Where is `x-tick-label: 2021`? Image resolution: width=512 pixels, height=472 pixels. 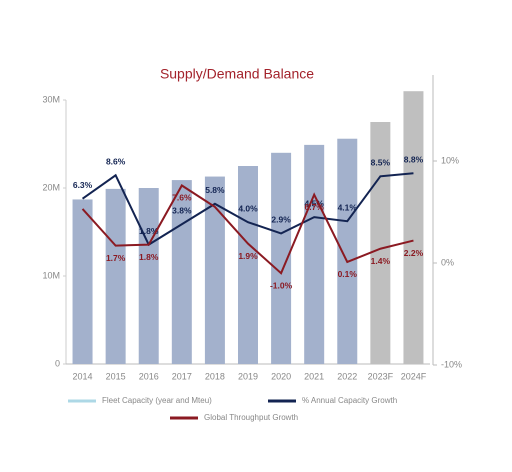 x-tick-label: 2021 is located at coordinates (314, 376).